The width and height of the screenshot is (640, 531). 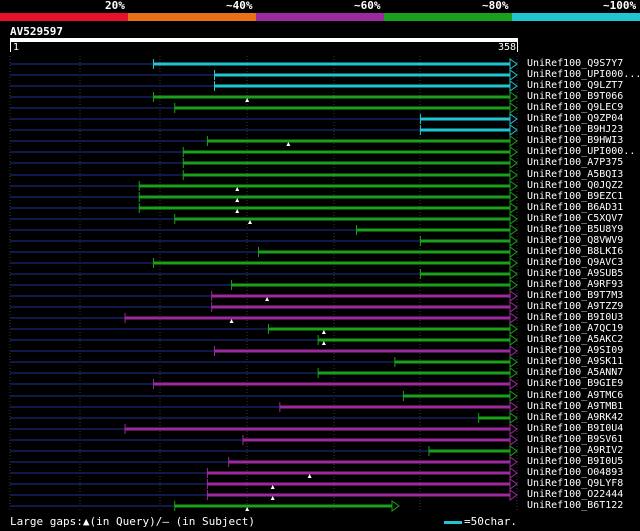 What do you see at coordinates (517, 47) in the screenshot?
I see `query-end-tick` at bounding box center [517, 47].